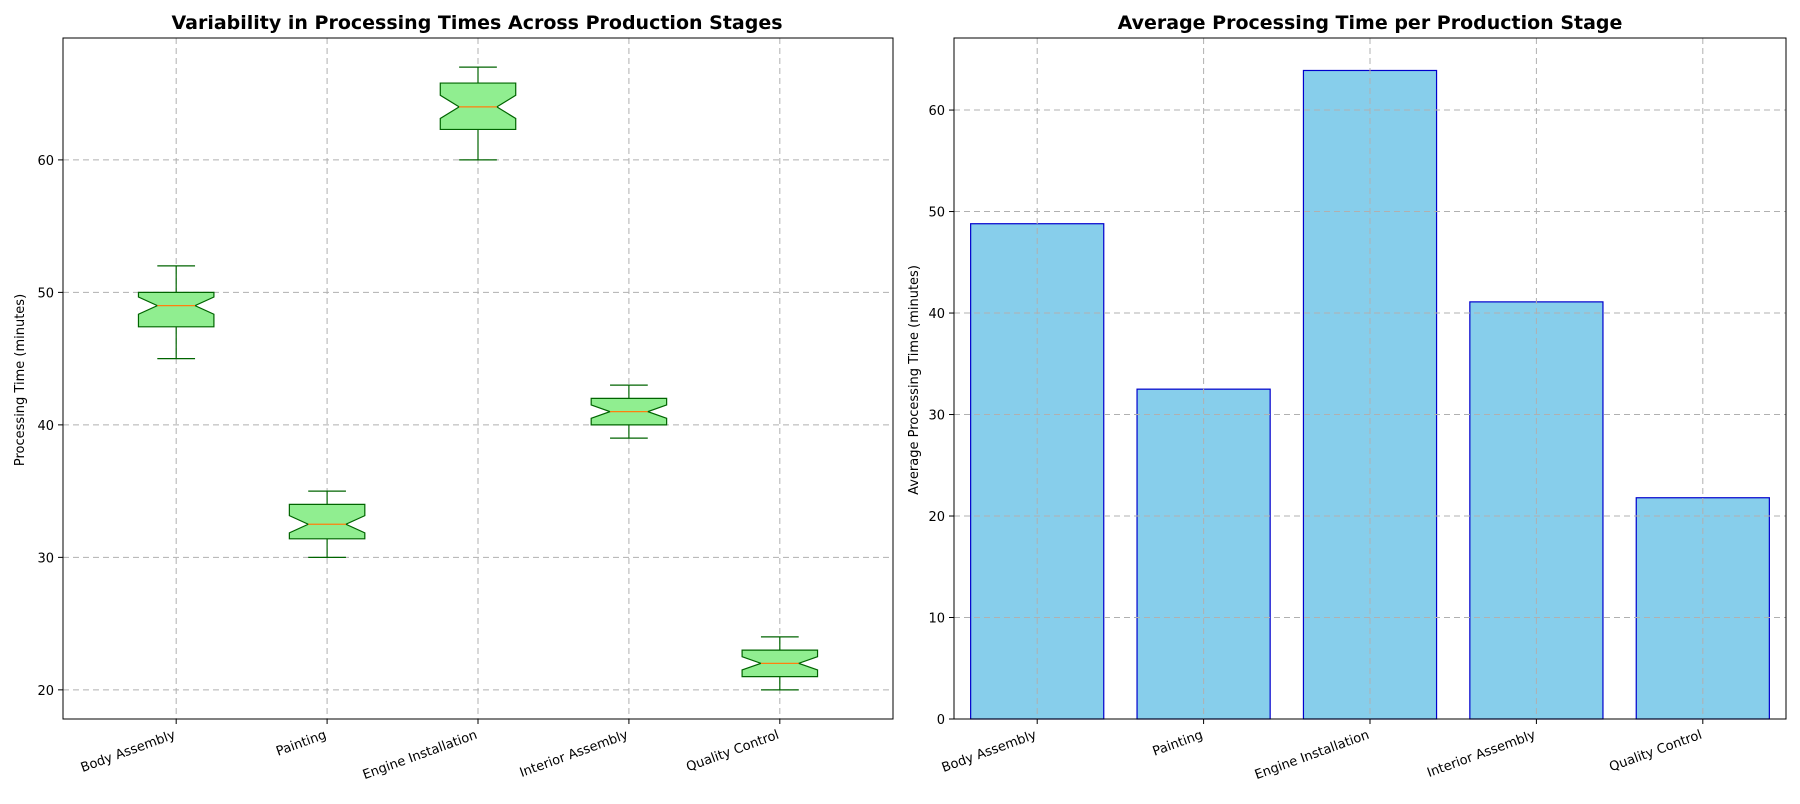 The width and height of the screenshot is (1800, 804). I want to click on barchart-ytick-label: 20, so click(936, 517).